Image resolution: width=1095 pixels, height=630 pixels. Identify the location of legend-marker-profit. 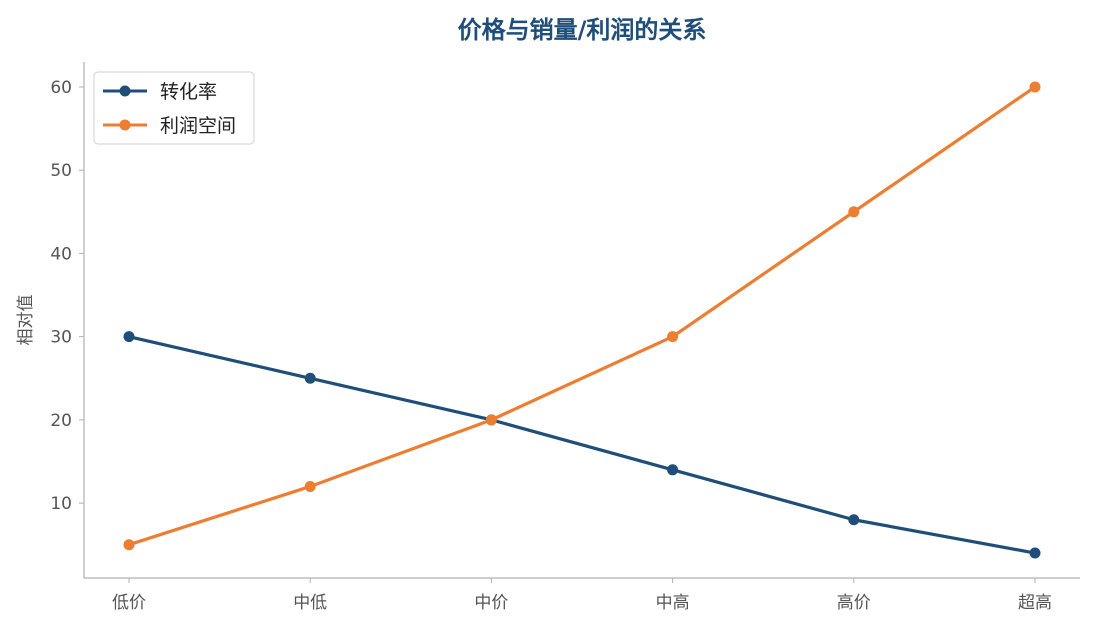
(125, 125).